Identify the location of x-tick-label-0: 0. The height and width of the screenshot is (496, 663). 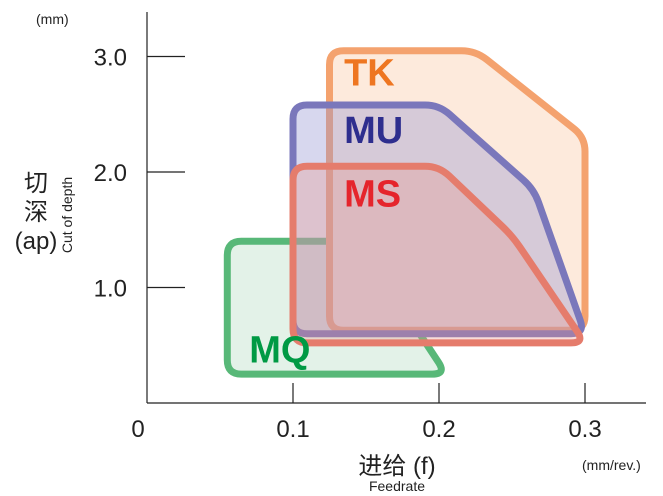
(137, 429).